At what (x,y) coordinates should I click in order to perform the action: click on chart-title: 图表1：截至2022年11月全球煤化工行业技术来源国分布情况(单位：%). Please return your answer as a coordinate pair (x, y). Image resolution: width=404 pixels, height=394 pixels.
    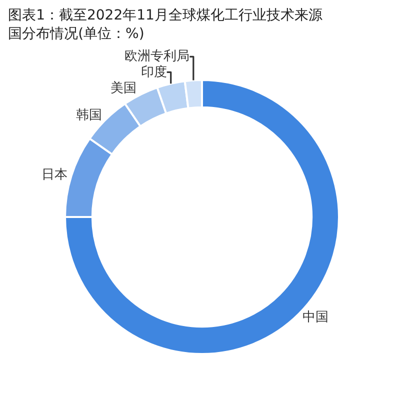
    Looking at the image, I should click on (165, 25).